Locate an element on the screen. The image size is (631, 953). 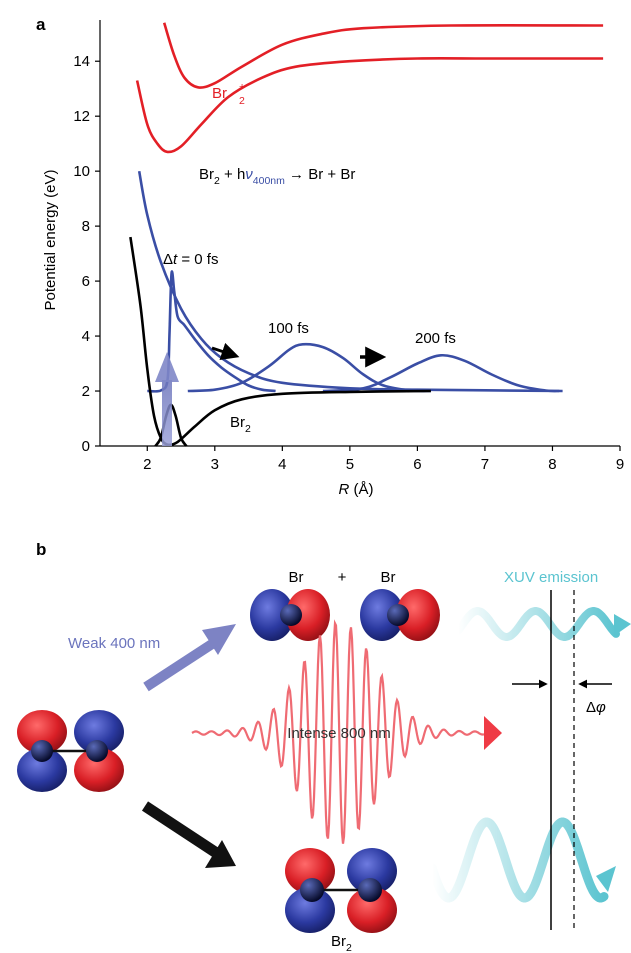
x-tick-label: 8 is located at coordinates (552, 464).